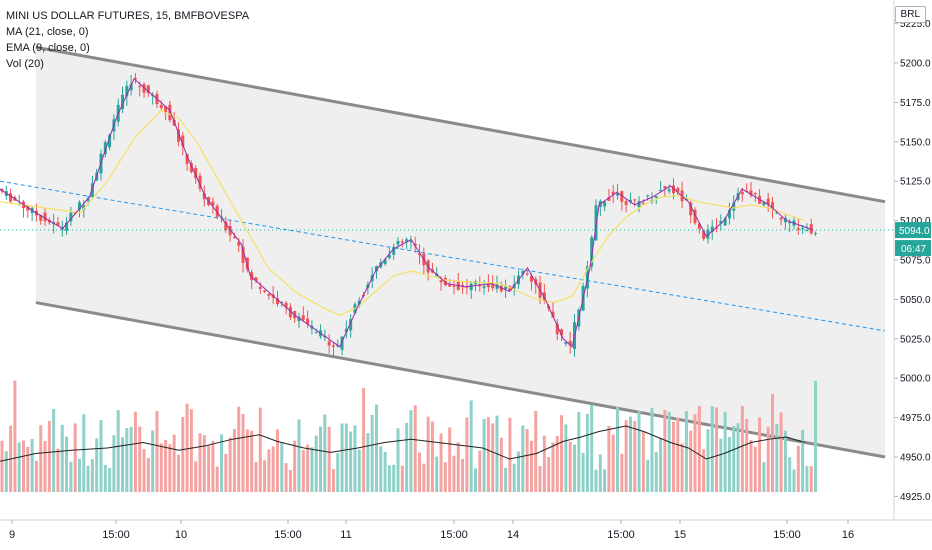 The image size is (932, 550). What do you see at coordinates (47, 32) in the screenshot?
I see `legend-ma: MA (21, close, 0)` at bounding box center [47, 32].